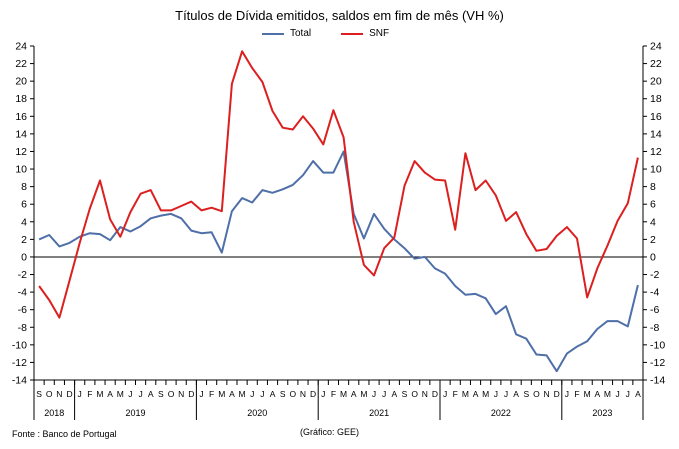  I want to click on y-tick-label-right: -8, so click(654, 328).